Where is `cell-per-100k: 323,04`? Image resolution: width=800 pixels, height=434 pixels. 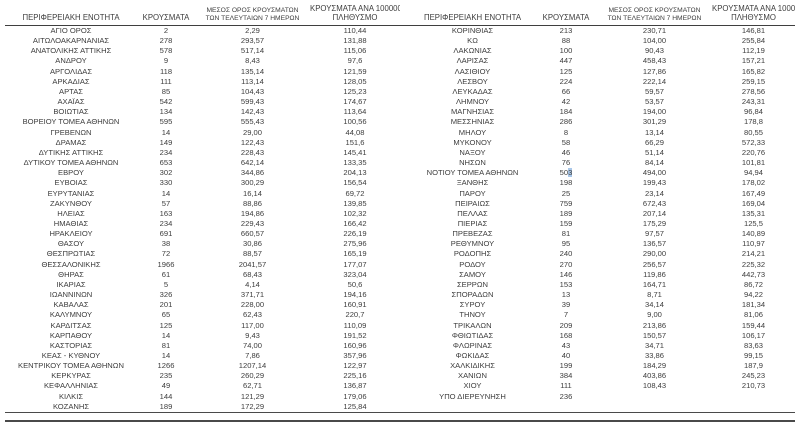 cell-per-100k: 323,04 is located at coordinates (355, 274).